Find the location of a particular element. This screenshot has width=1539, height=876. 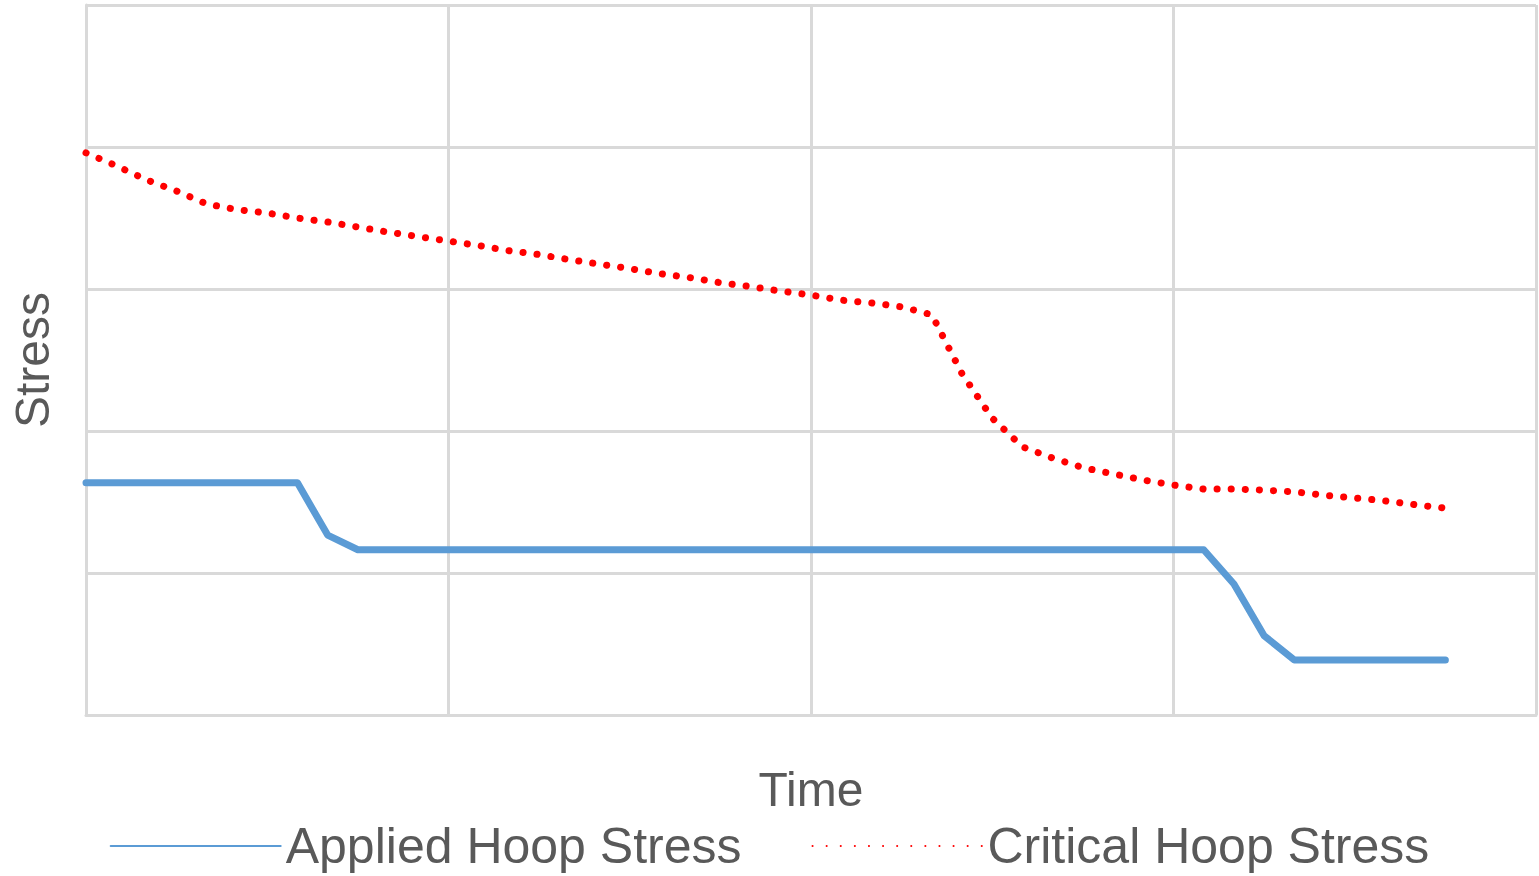

y-axis-title: Stress is located at coordinates (32, 360).